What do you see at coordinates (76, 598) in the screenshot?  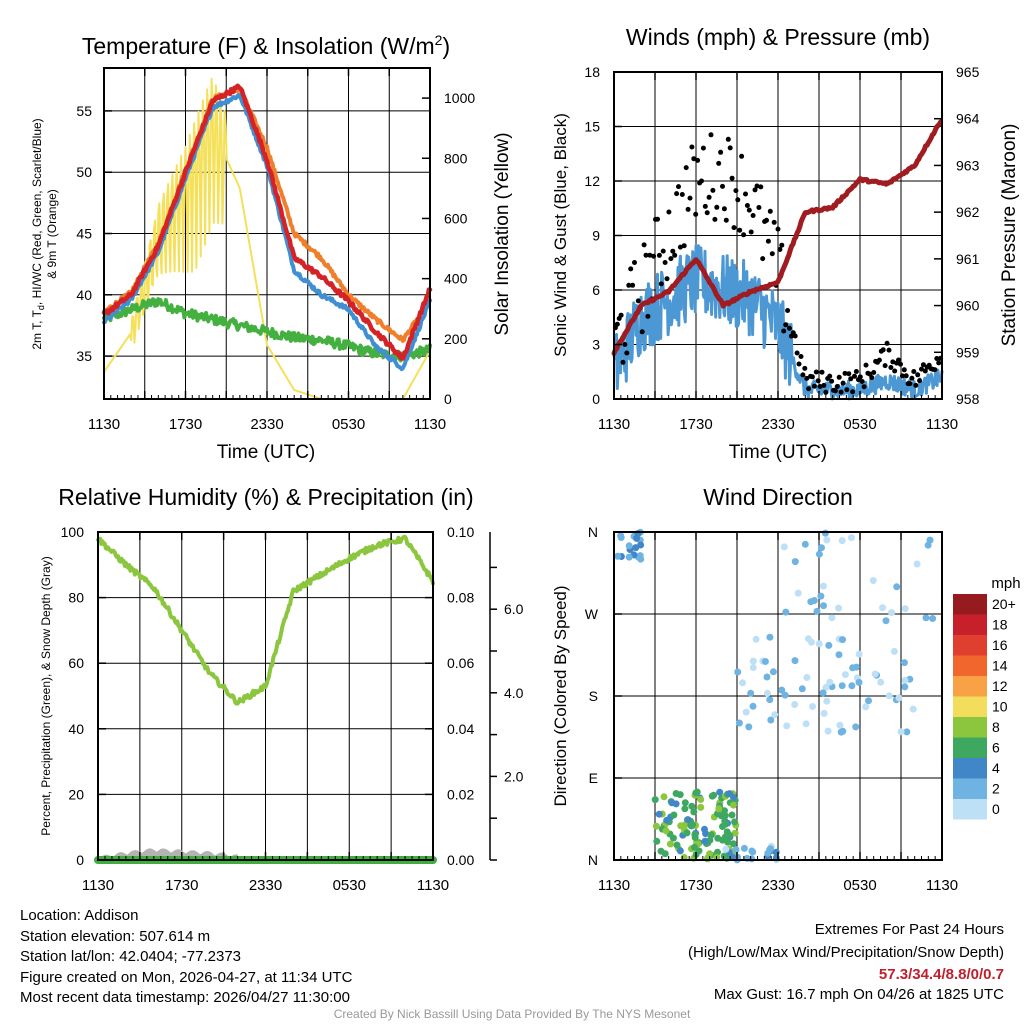 I see `rh-y-label: 80` at bounding box center [76, 598].